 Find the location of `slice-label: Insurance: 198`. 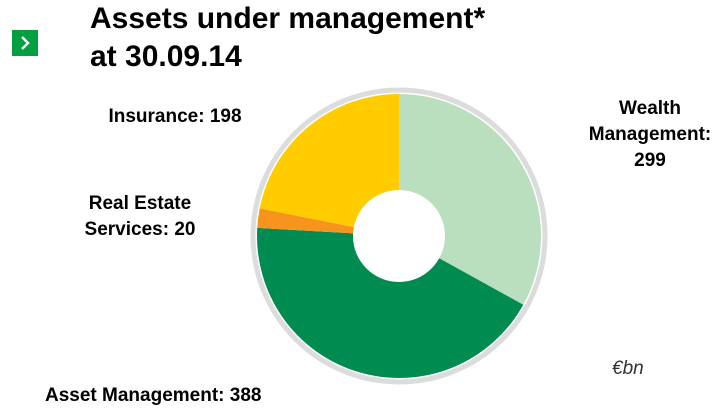

slice-label: Insurance: 198 is located at coordinates (175, 116).